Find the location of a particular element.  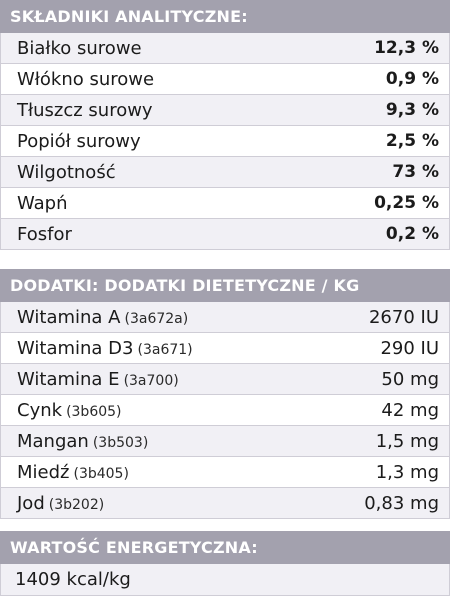

additive-name: Miedź is located at coordinates (43, 472).